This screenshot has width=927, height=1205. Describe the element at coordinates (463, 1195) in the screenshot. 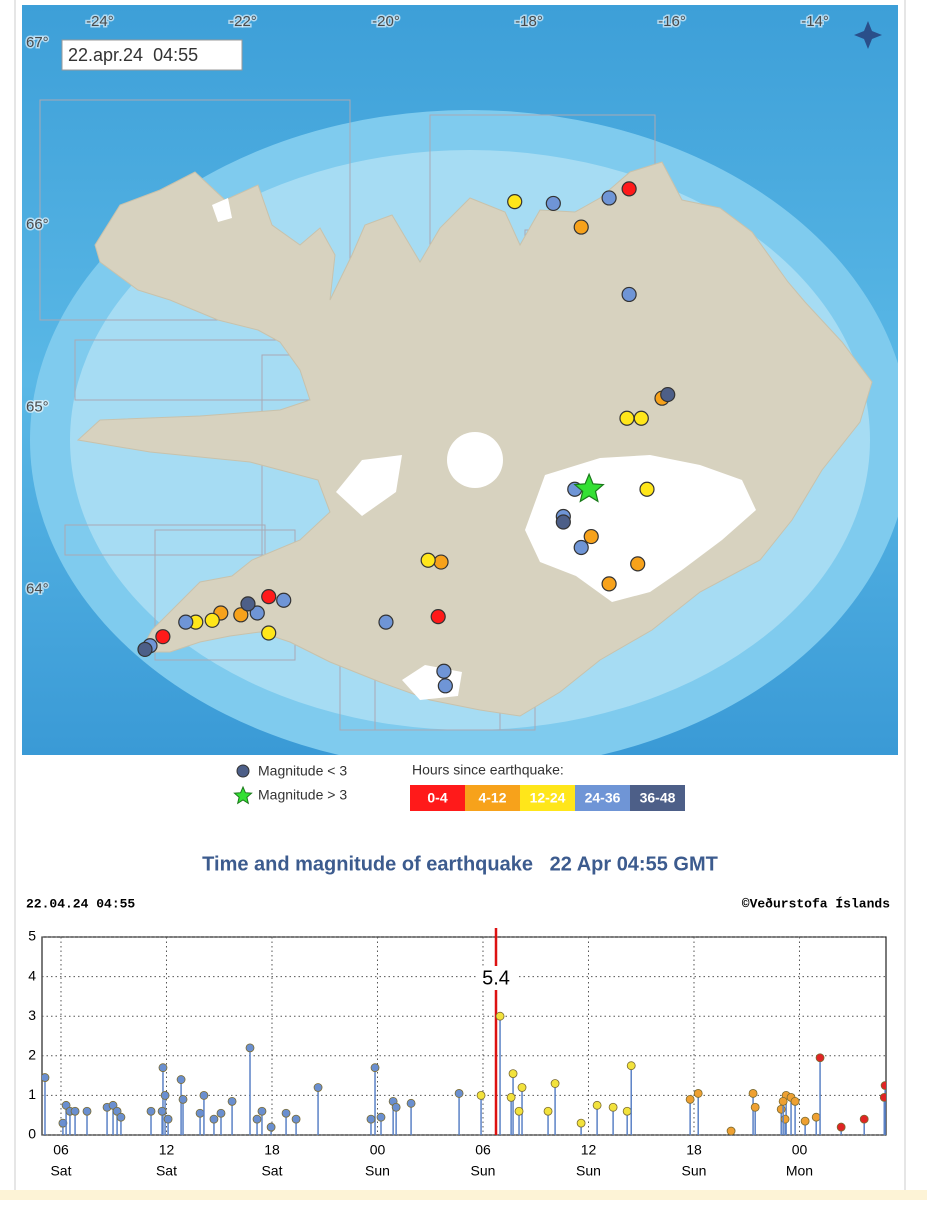

I see `footer-strip` at that location.